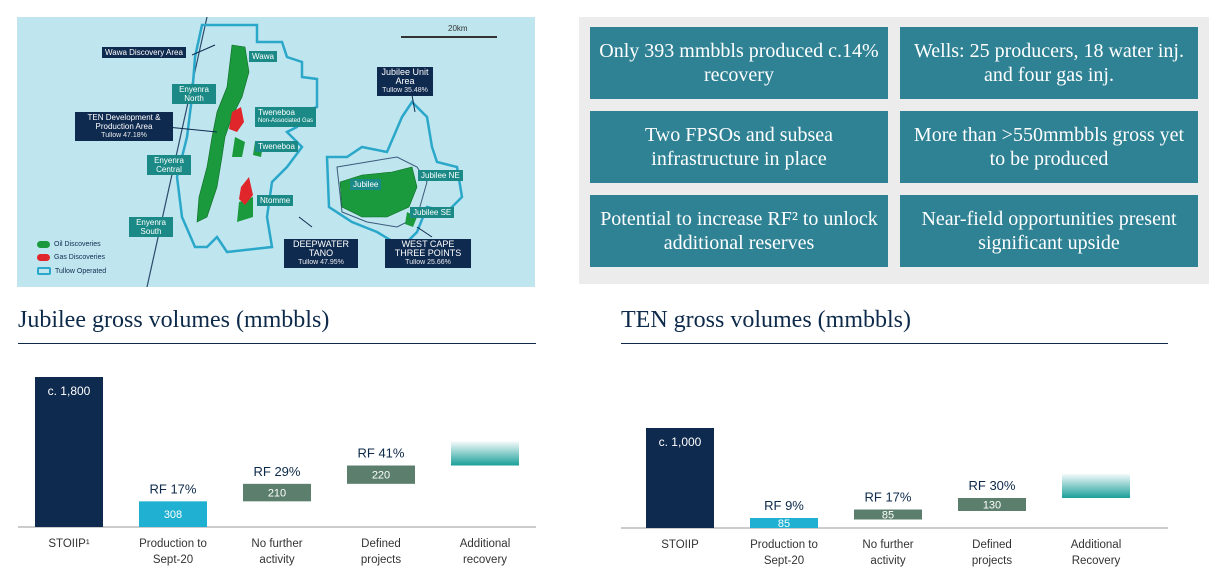 The height and width of the screenshot is (577, 1228). I want to click on map-label-enyenra-south: Enyenra South, so click(151, 227).